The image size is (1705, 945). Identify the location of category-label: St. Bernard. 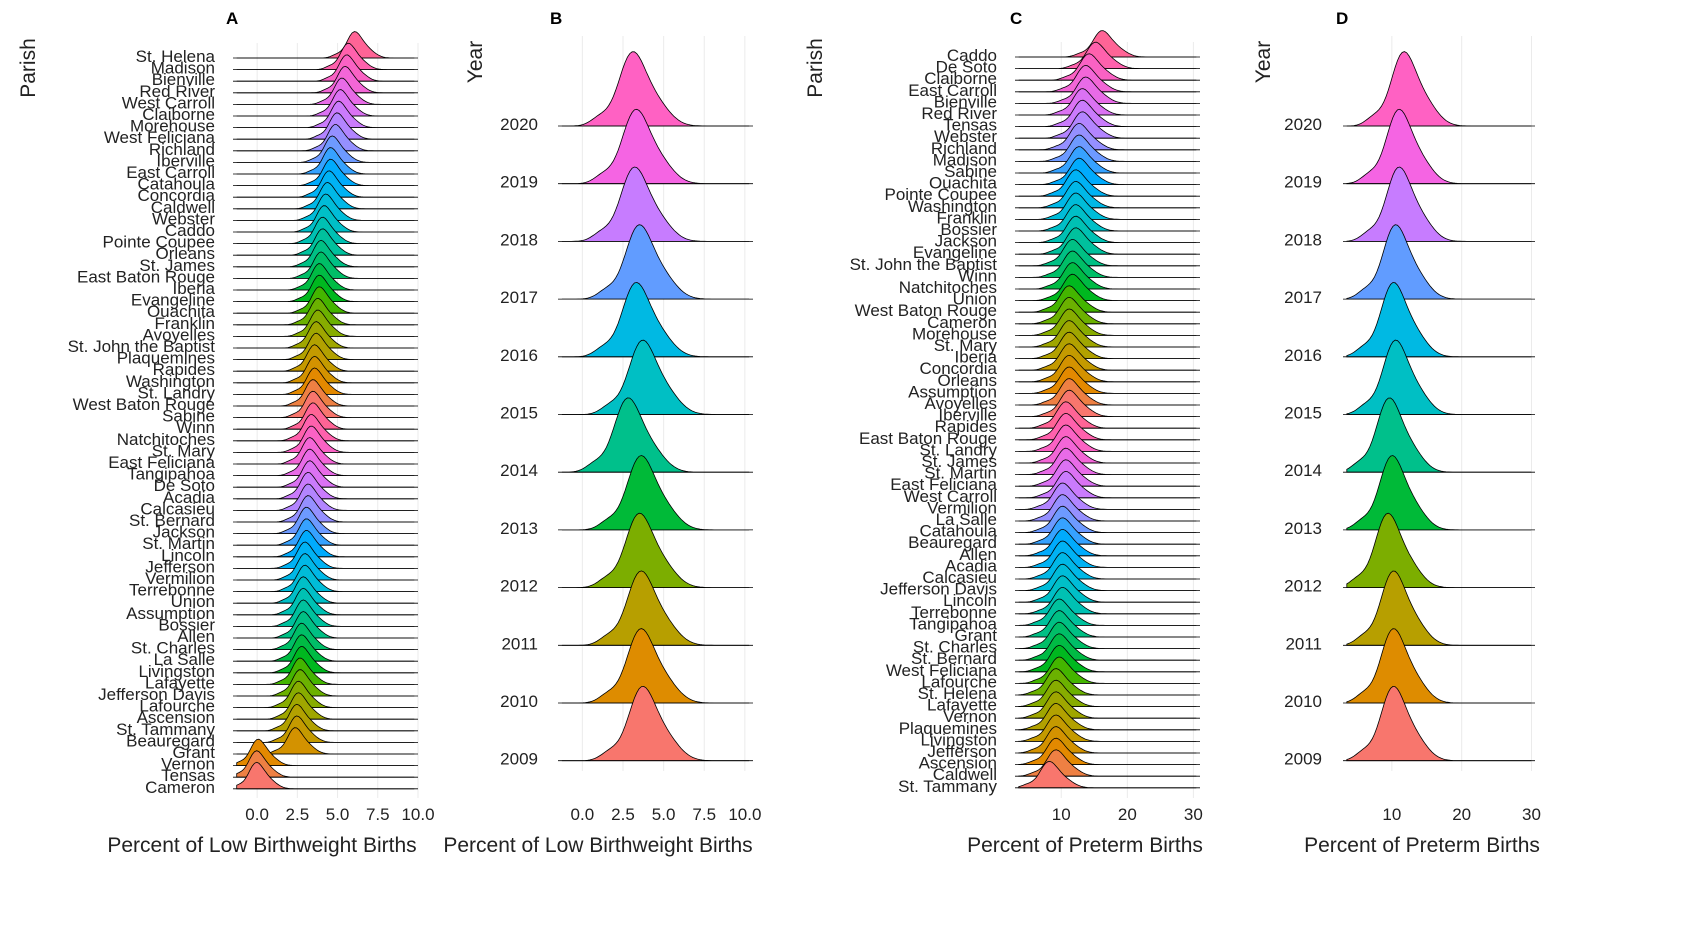
(954, 658).